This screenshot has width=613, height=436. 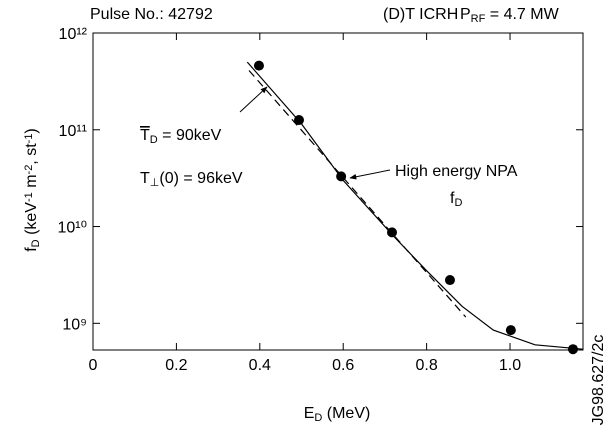 I want to click on x-tick-label: 0.8, so click(x=426, y=365).